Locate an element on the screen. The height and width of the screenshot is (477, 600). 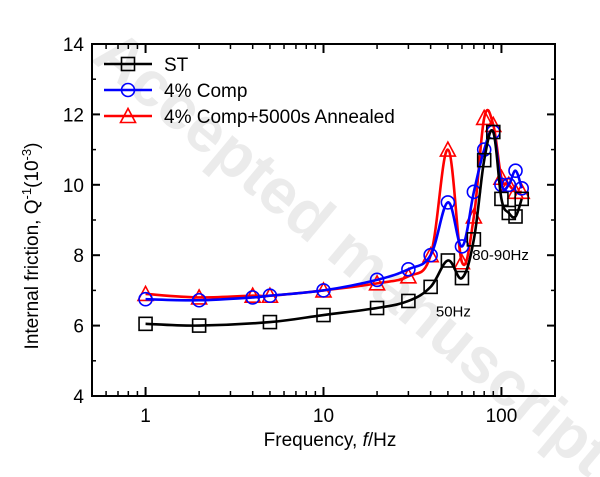
legend-marker-circle is located at coordinates (128, 90).